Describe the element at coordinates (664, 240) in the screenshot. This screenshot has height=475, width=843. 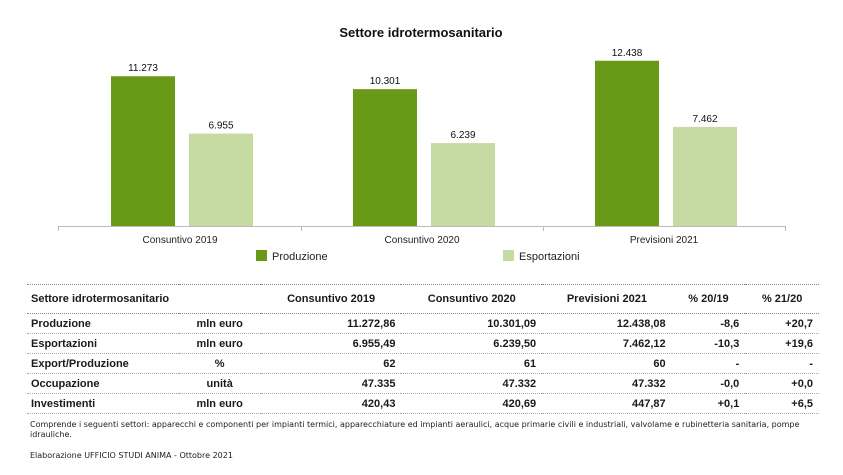
I see `category-label: Previsioni 2021` at that location.